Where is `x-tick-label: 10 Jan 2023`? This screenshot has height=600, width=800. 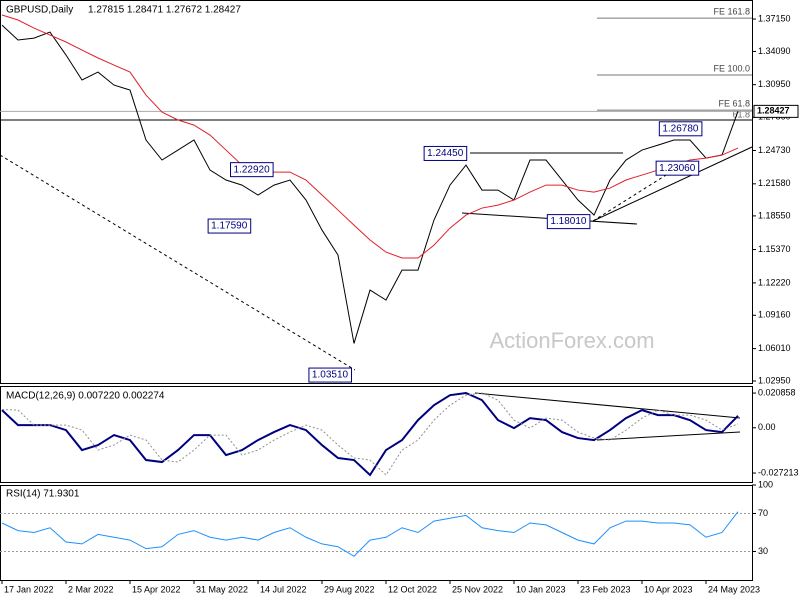 x-tick-label: 10 Jan 2023 is located at coordinates (541, 589).